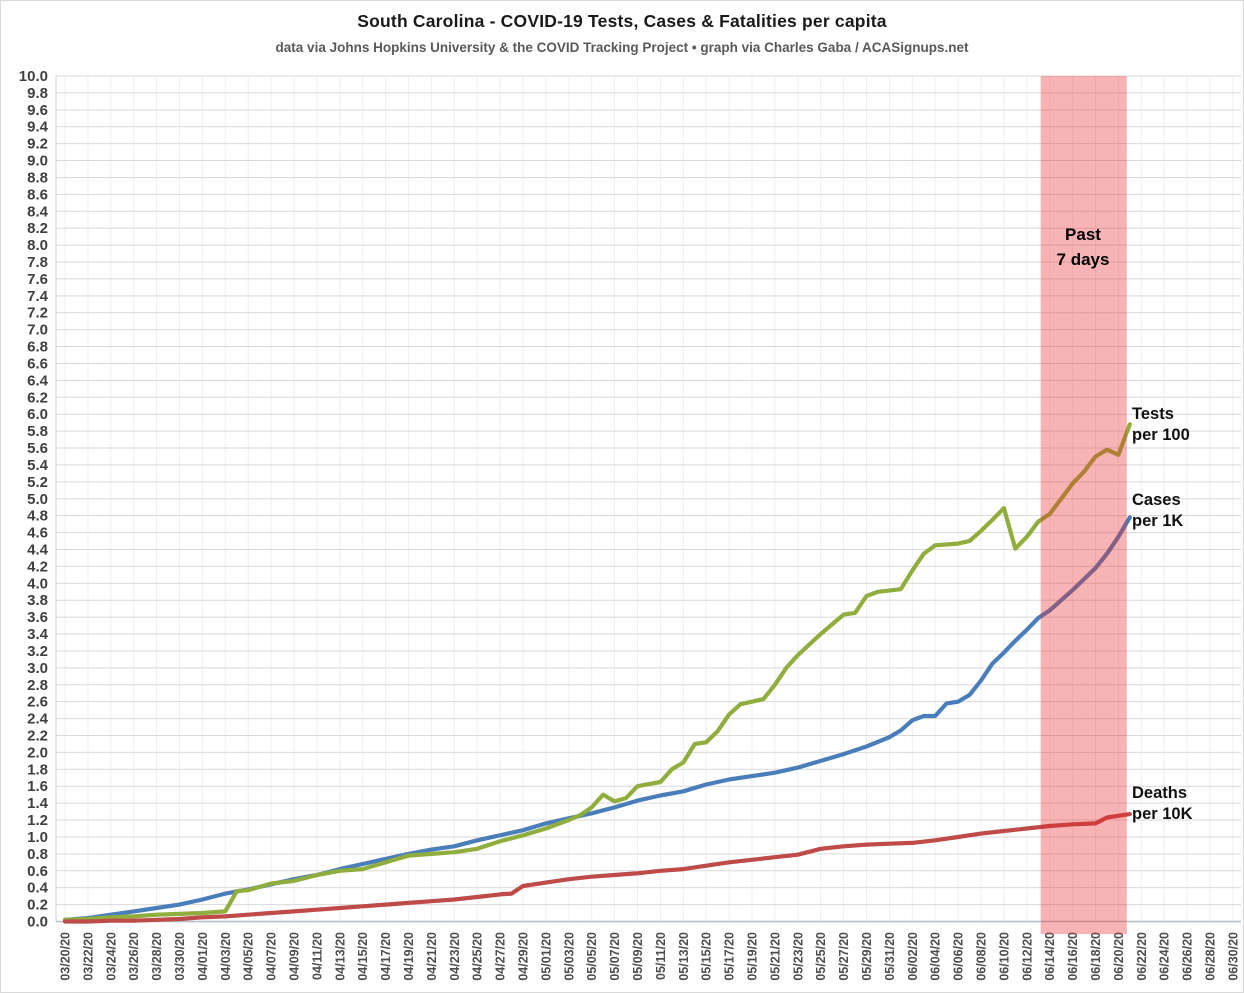  Describe the element at coordinates (363, 956) in the screenshot. I see `x-tick-label: 04/15/20` at that location.